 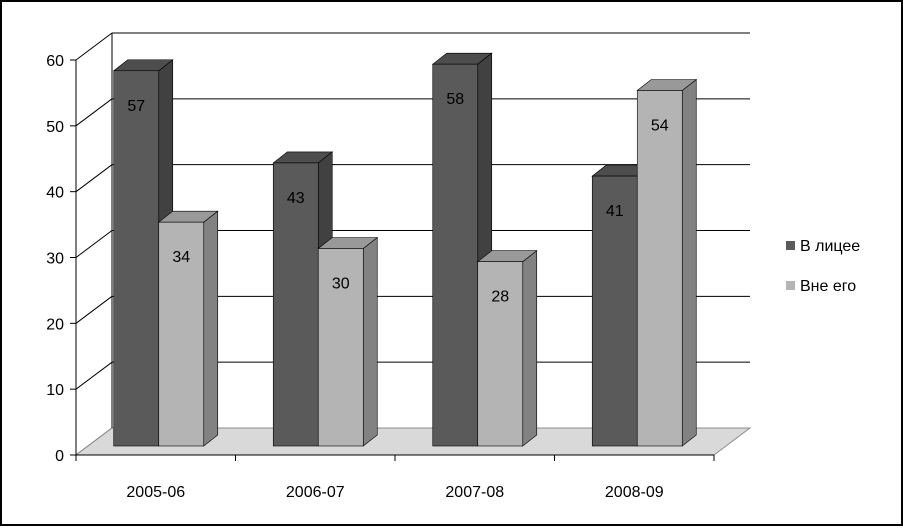 What do you see at coordinates (500, 297) in the screenshot?
I see `data-label: 28` at bounding box center [500, 297].